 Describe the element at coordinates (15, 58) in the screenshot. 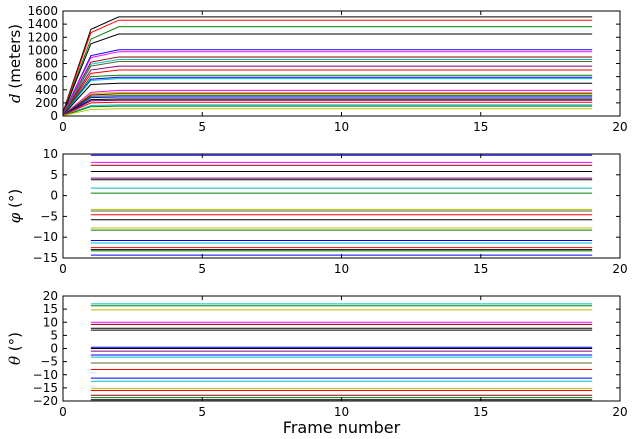

I see `y-axis-label-text: (meters)` at that location.